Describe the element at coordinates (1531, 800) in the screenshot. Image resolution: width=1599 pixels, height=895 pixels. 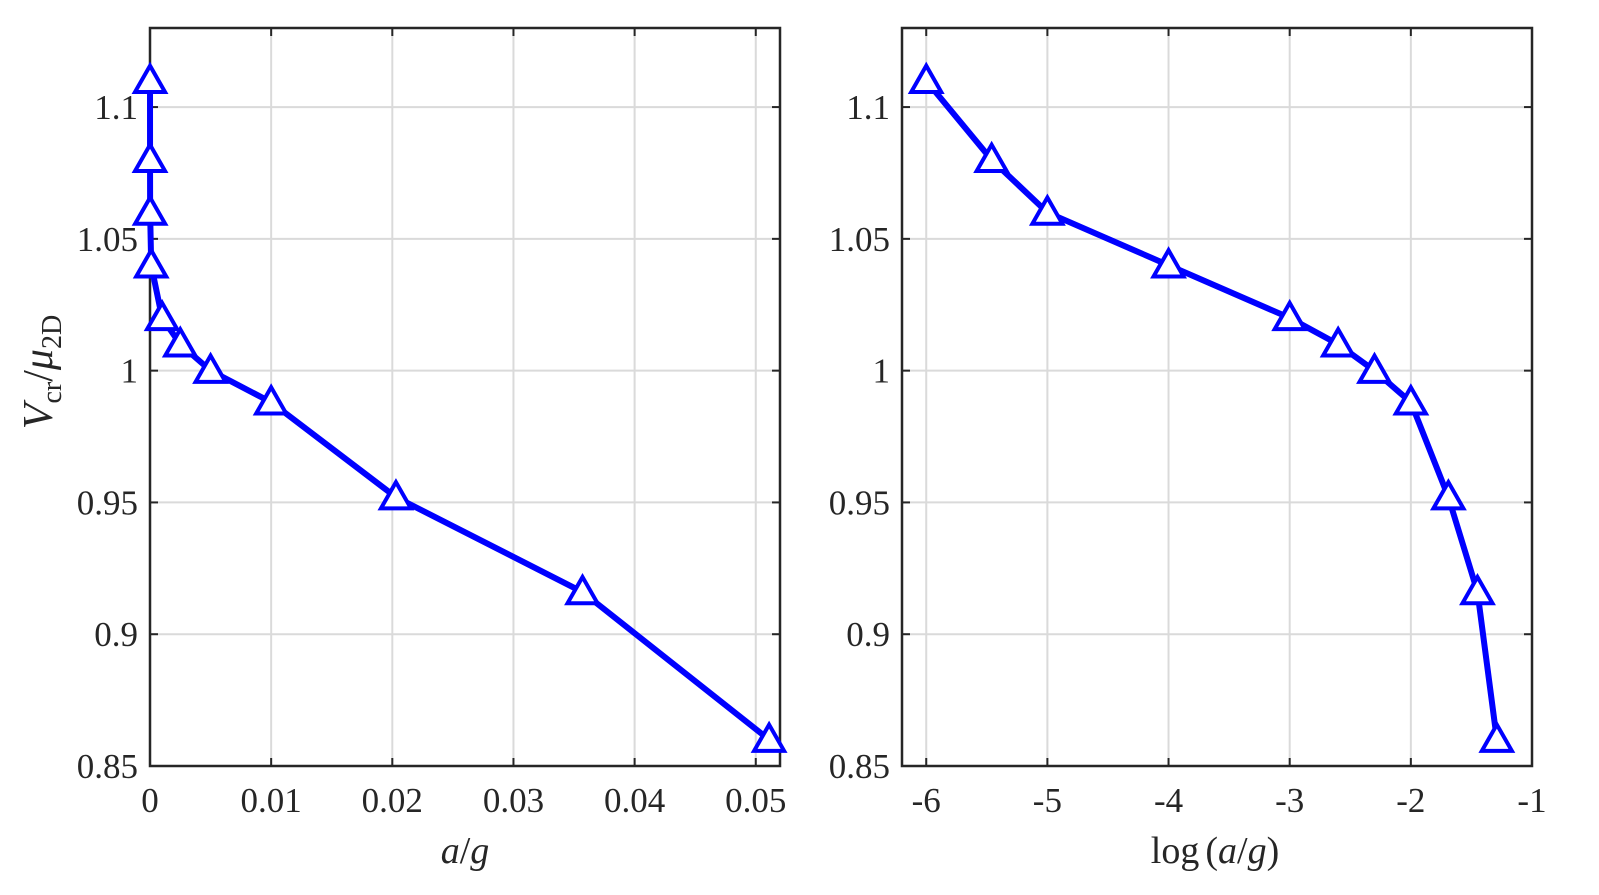
I see `right-x-tick-label: -1` at that location.